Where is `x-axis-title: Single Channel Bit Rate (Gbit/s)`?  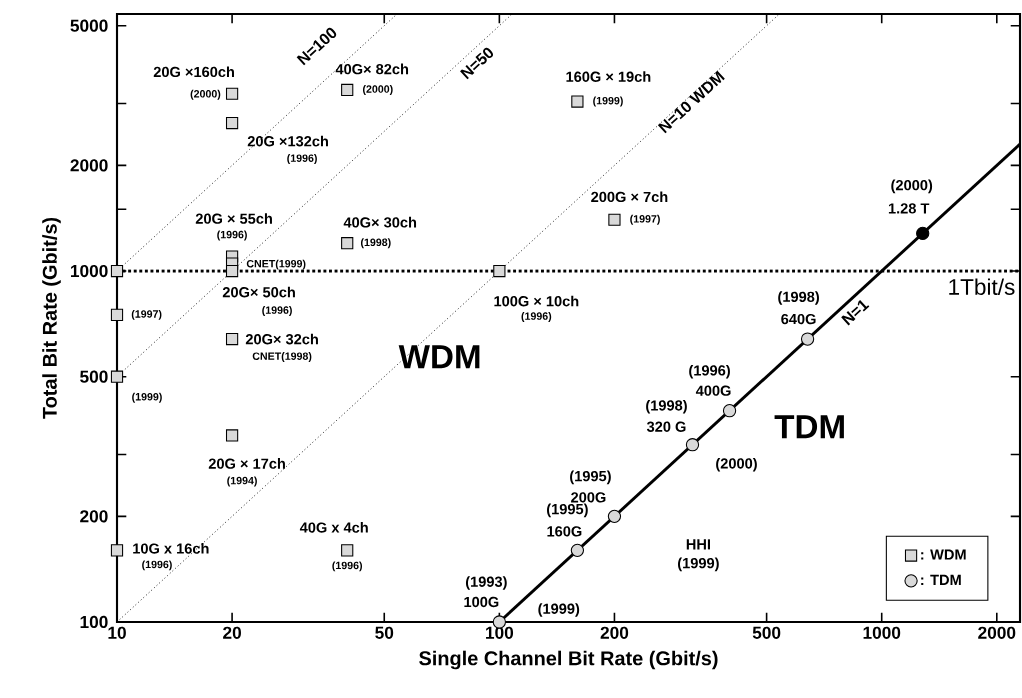
x-axis-title: Single Channel Bit Rate (Gbit/s) is located at coordinates (568, 660).